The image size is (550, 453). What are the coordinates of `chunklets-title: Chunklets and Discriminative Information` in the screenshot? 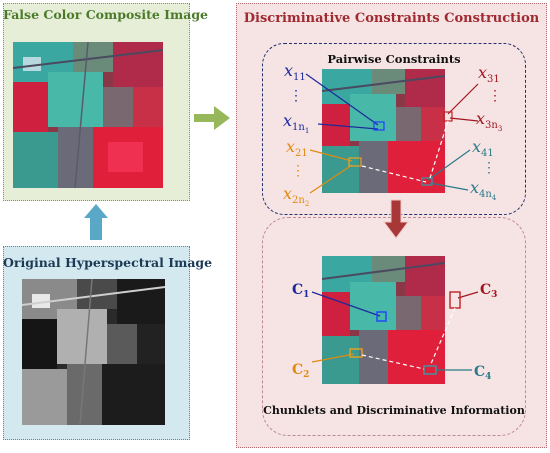 It's located at (394, 410).